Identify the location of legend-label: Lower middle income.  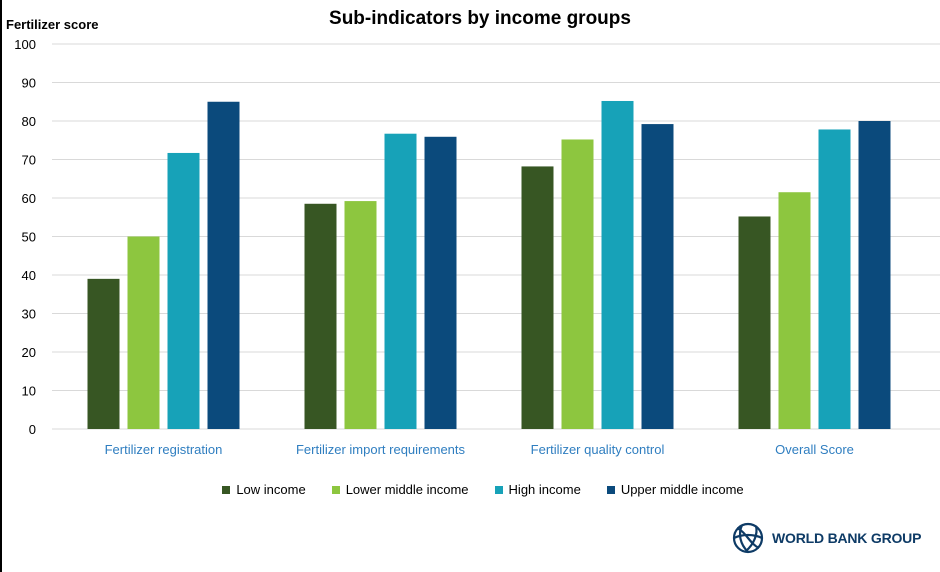
(407, 489).